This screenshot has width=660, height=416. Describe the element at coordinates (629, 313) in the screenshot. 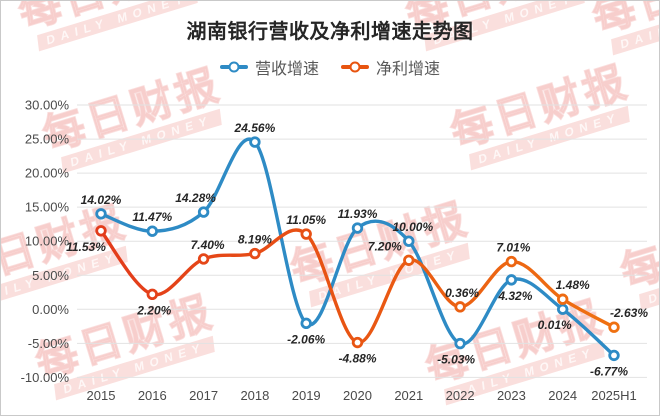

I see `series-1-value-label: -2.63%` at that location.